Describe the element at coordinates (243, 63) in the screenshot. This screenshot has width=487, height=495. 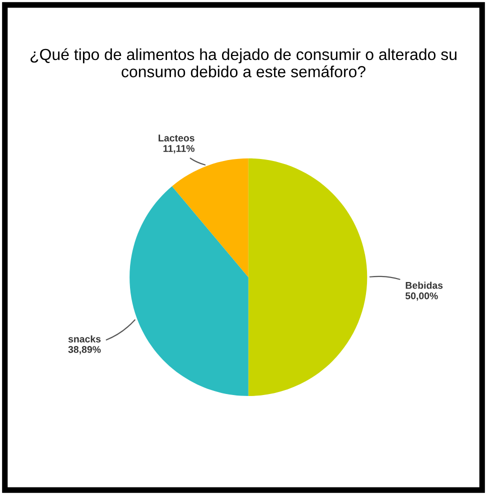
I see `chart-title: ¿Qué tipo de alimentos ha dejado de consumir o alterado su consumo debido a este semáforo?` at that location.